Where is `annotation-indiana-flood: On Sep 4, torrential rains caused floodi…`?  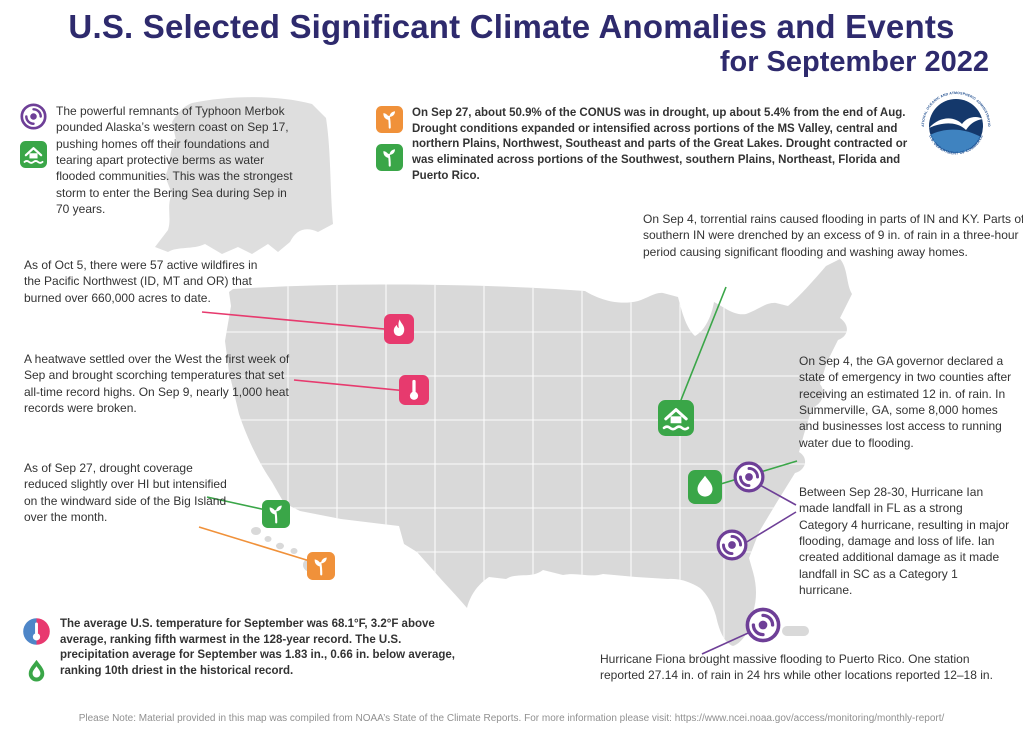
annotation-indiana-flood: On Sep 4, torrential rains caused floodi… is located at coordinates (833, 235).